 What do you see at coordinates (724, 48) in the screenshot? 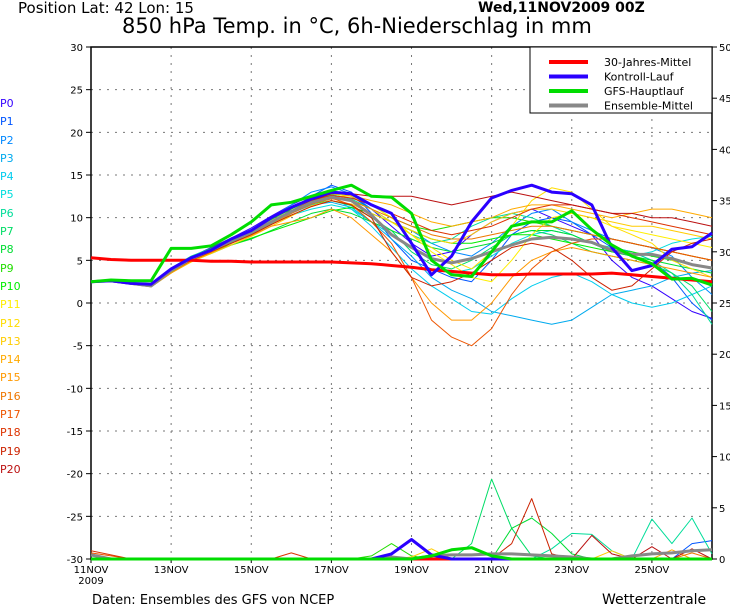
I see `right-tick-label: 50` at bounding box center [724, 48].